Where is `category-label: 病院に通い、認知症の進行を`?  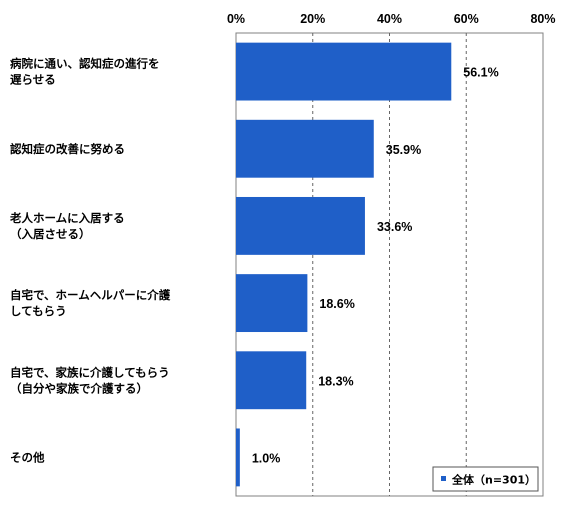
category-label: 病院に通い、認知症の進行を is located at coordinates (85, 64).